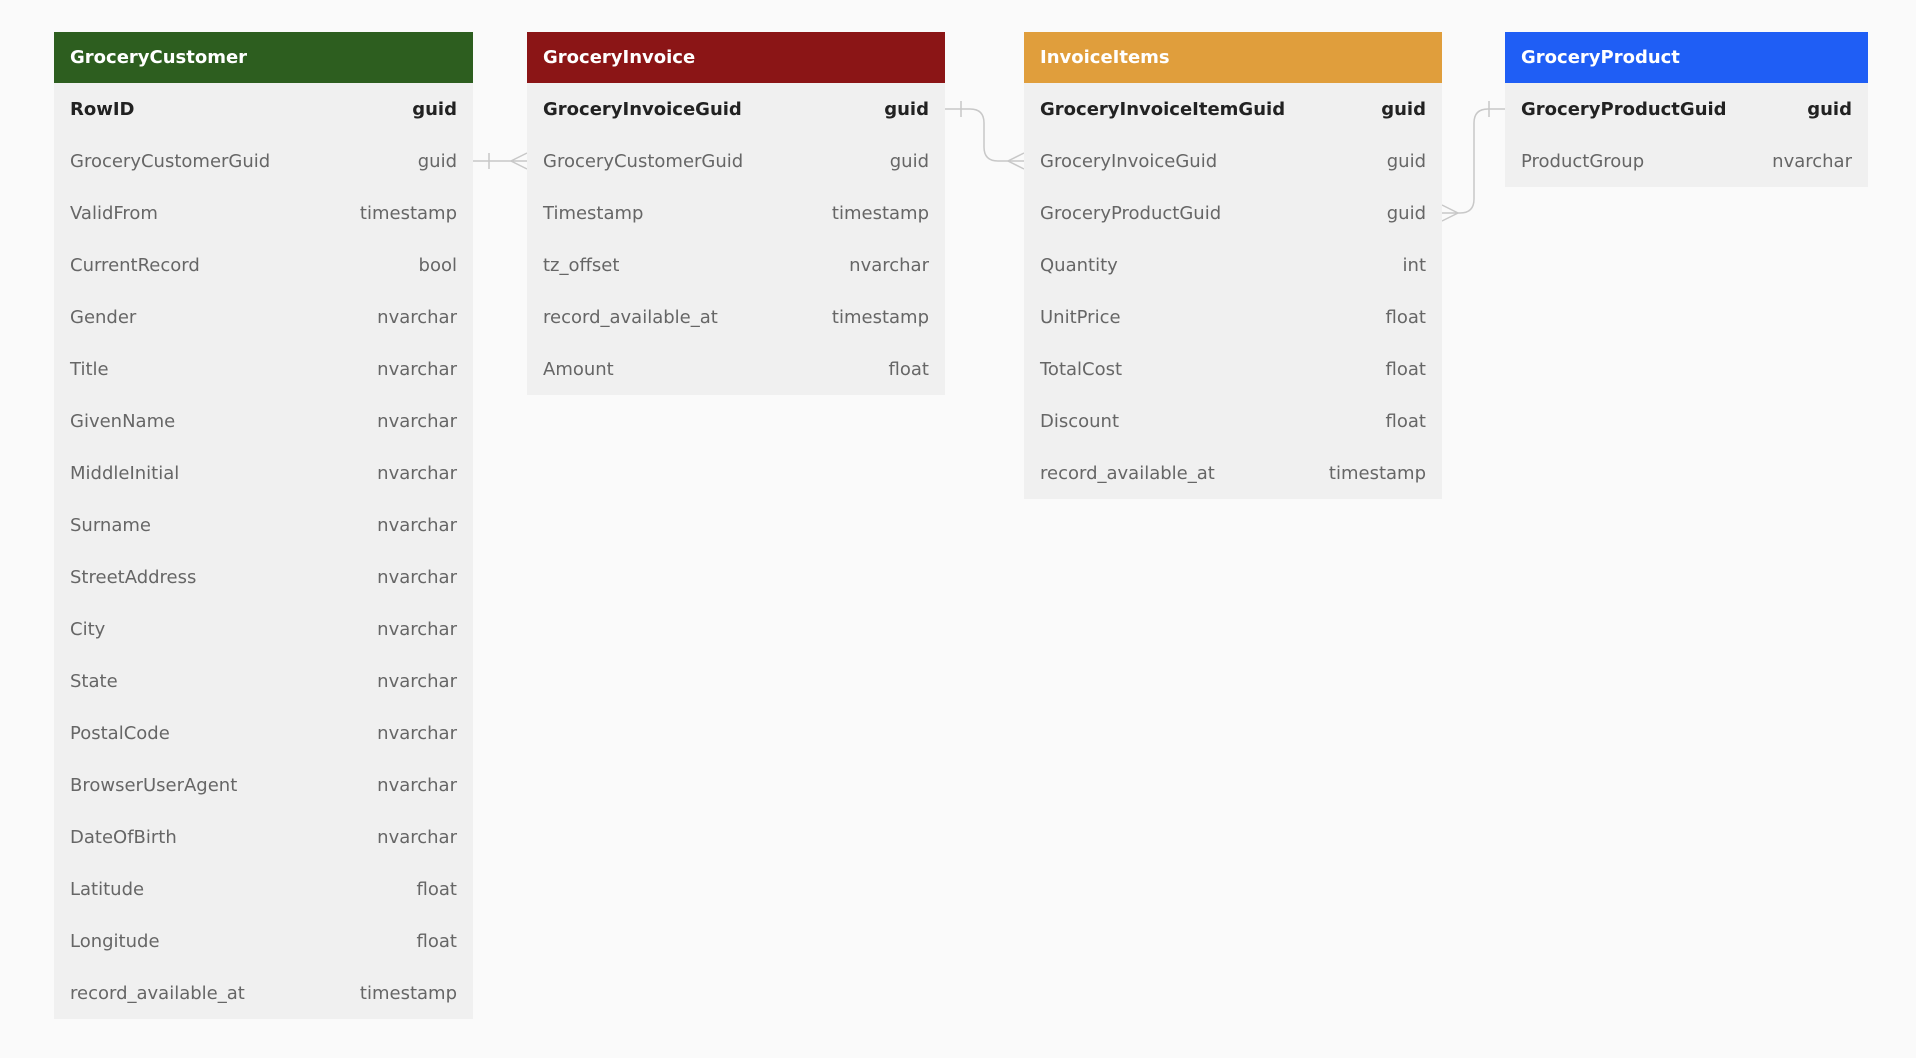 This screenshot has width=1916, height=1058. What do you see at coordinates (1080, 317) in the screenshot?
I see `column-name: UnitPrice` at bounding box center [1080, 317].